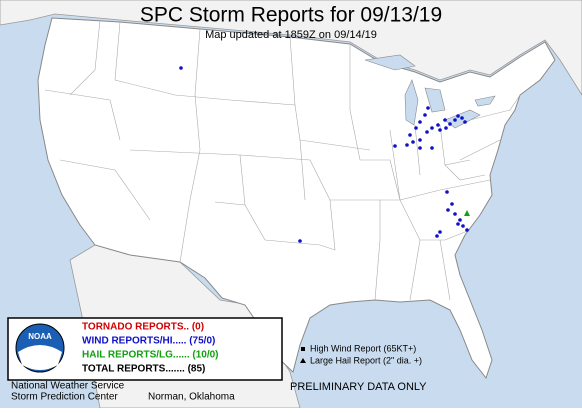 The height and width of the screenshot is (413, 582). Describe the element at coordinates (64, 397) in the screenshot. I see `center: Storm Prediction Center` at that location.